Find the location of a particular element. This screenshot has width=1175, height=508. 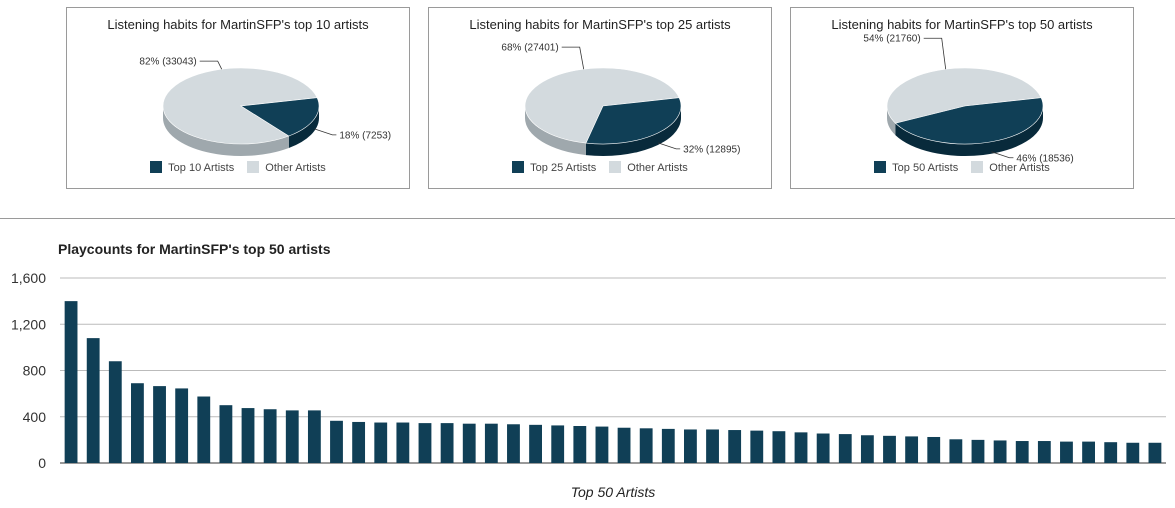

legend-label: Top 50 Artists is located at coordinates (925, 168).